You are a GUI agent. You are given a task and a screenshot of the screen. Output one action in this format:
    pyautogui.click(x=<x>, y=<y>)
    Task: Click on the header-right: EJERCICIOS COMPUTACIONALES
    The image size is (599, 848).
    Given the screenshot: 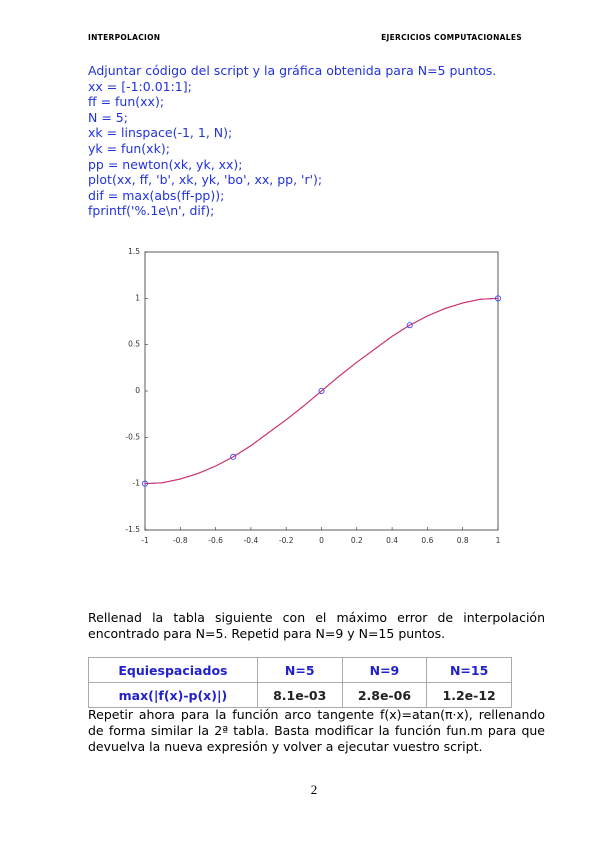 What is the action you would take?
    pyautogui.click(x=451, y=37)
    